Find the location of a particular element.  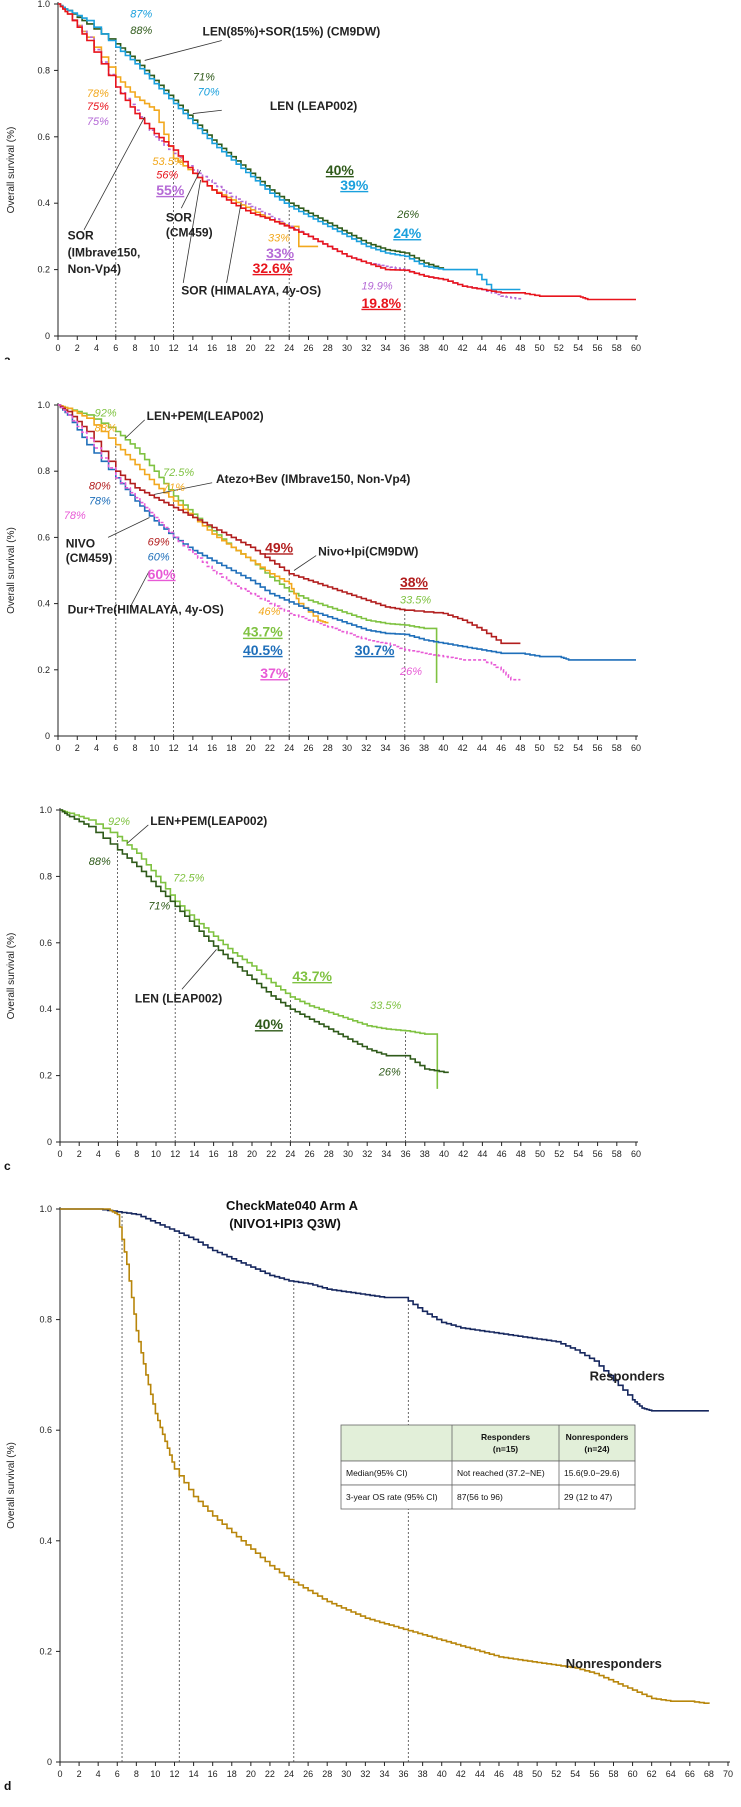

data-annotation: LEN+PEM(LEAP002) is located at coordinates (208, 821).